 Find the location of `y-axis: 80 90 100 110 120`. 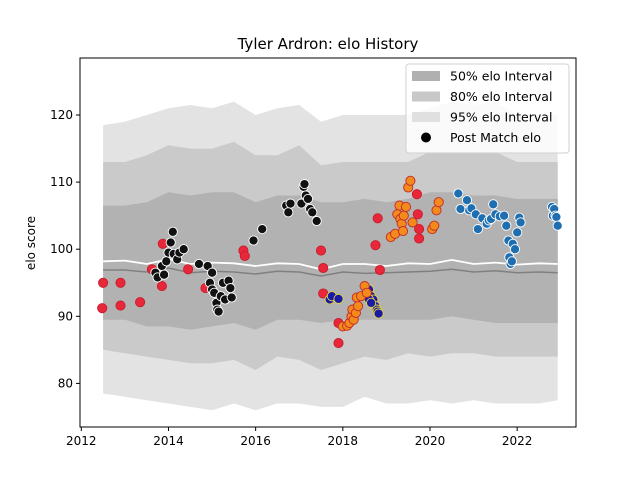

y-axis: 80 90 100 110 120 is located at coordinates (65, 249).